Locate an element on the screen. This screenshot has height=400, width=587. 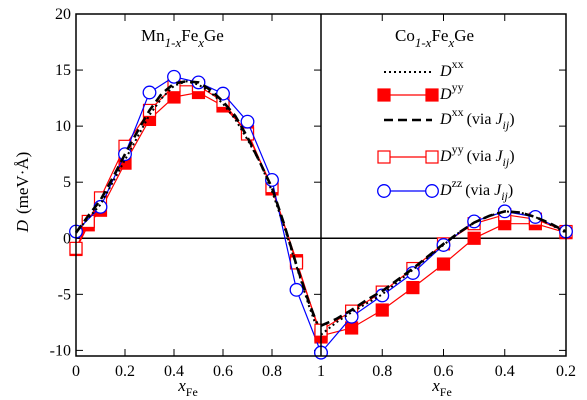
legend-item-dyy_j: Dyy (via Jij) is located at coordinates (446, 155).